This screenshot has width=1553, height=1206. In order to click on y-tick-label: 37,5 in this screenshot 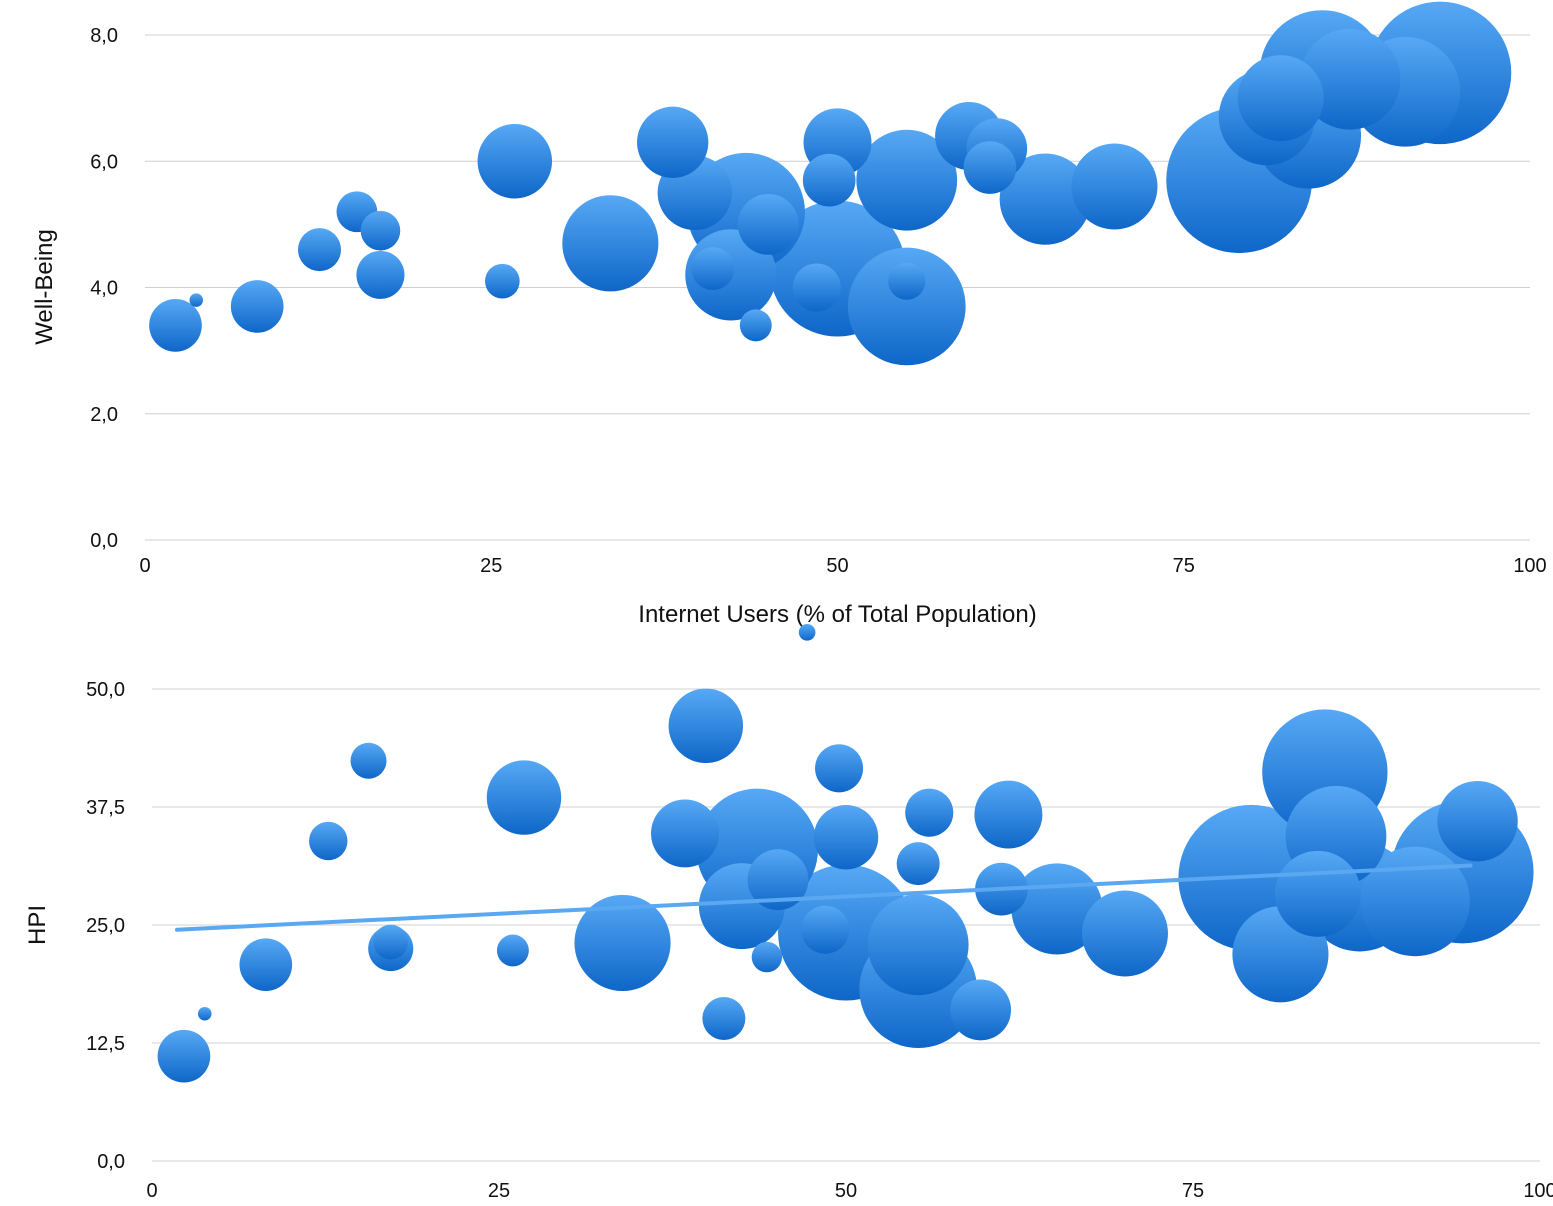, I will do `click(105, 808)`.